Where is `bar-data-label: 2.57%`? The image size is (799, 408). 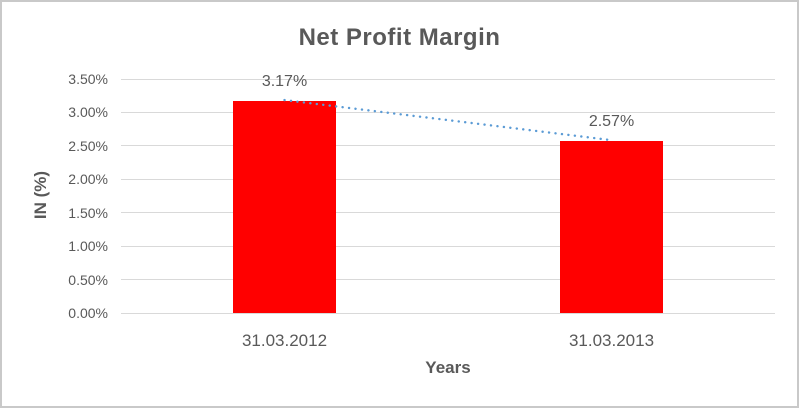 bar-data-label: 2.57% is located at coordinates (611, 122).